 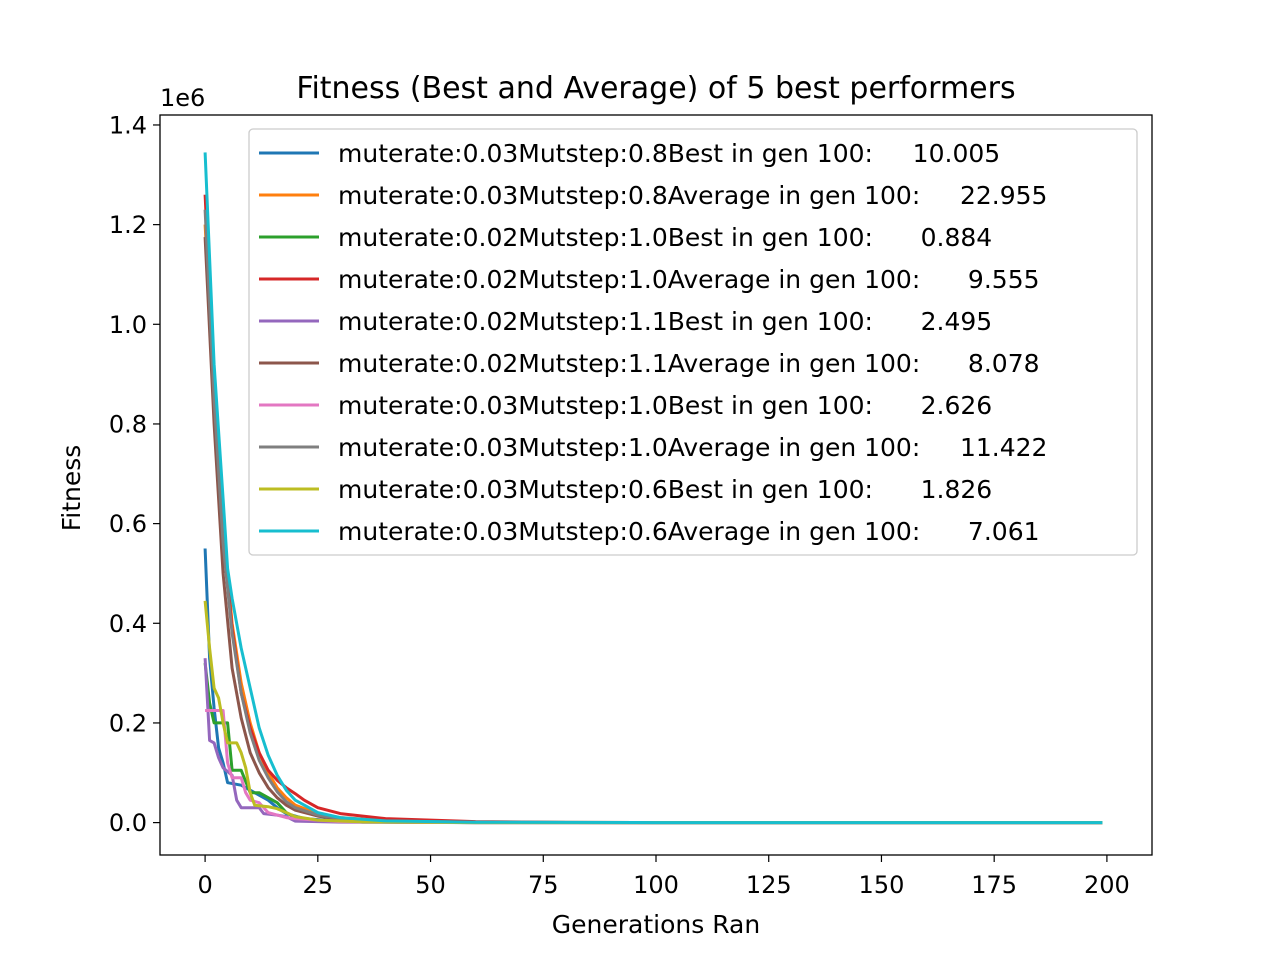 What do you see at coordinates (128, 125) in the screenshot?
I see `y-tick-label: 1.4` at bounding box center [128, 125].